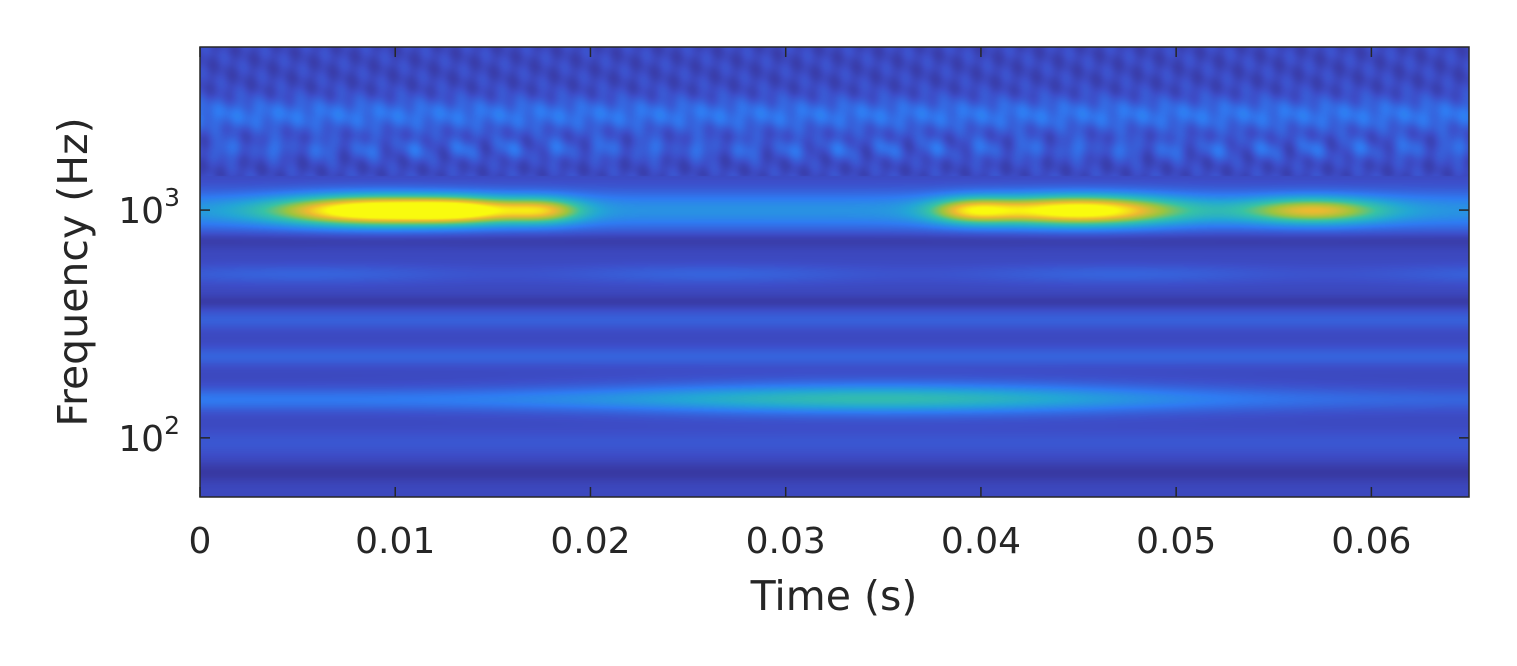 This screenshot has height=666, width=1517. What do you see at coordinates (172, 425) in the screenshot?
I see `y-tick-label-exponent: 2` at bounding box center [172, 425].